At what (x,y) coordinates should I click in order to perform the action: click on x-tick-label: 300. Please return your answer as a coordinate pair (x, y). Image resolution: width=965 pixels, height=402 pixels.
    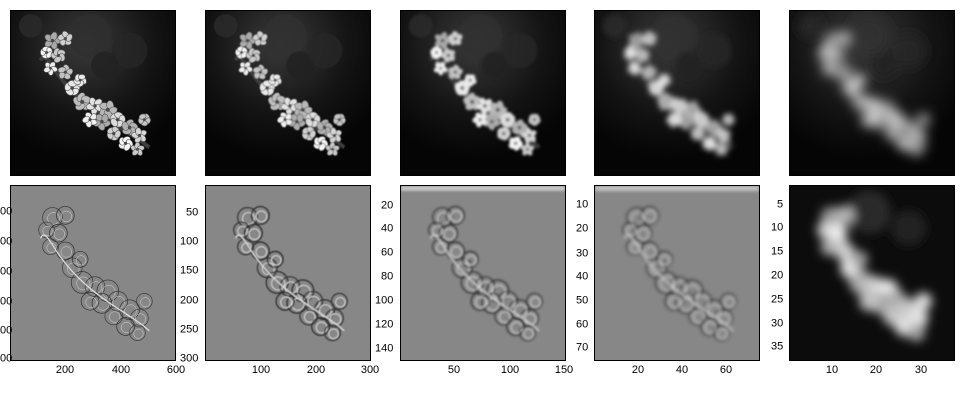
    Looking at the image, I should click on (370, 370).